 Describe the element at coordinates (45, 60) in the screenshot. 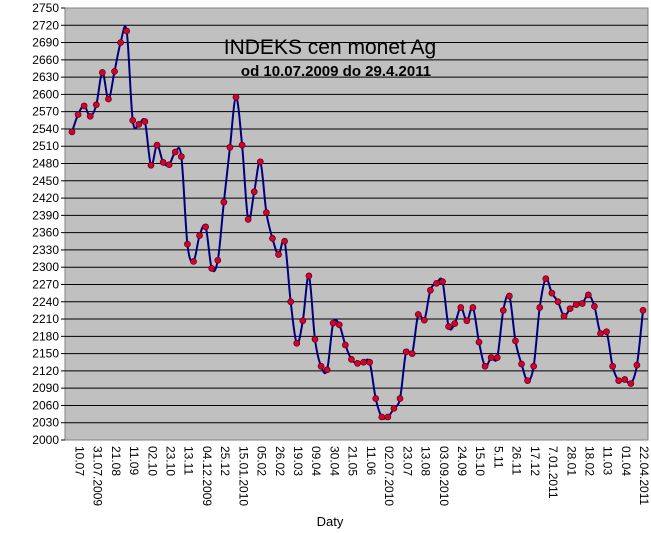

I see `y-tick-label: 2660` at that location.